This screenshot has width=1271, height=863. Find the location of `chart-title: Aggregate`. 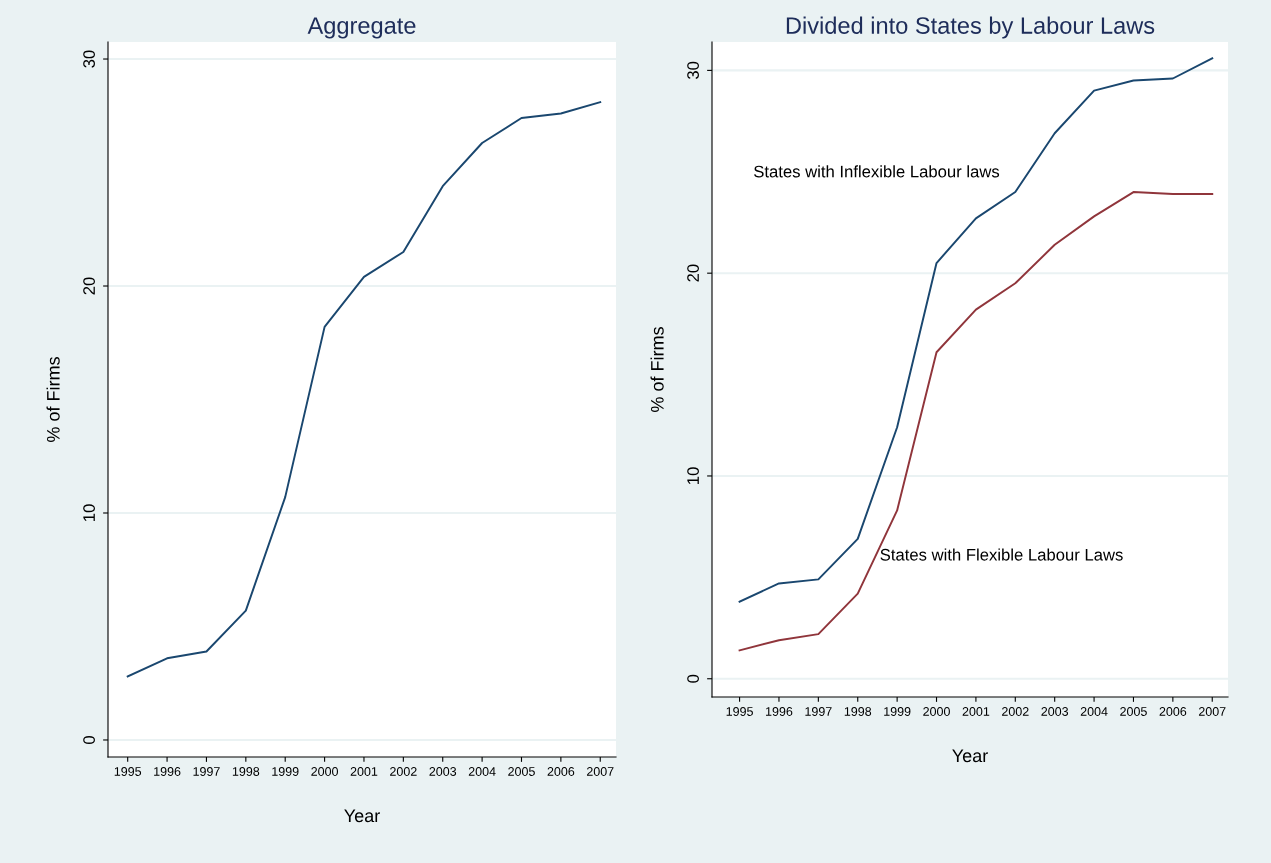

chart-title: Aggregate is located at coordinates (361, 28).